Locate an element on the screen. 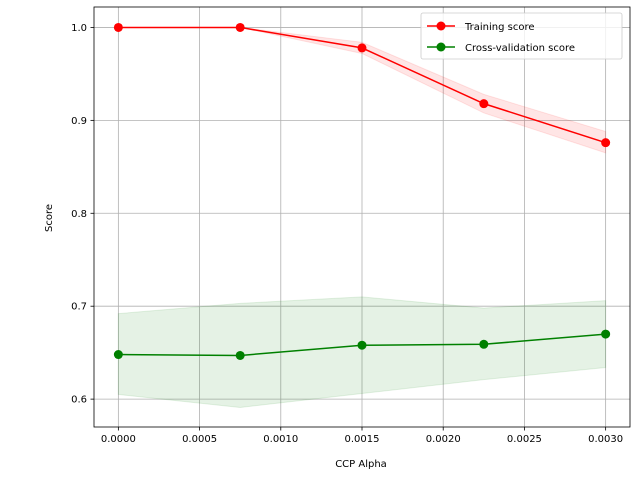  y-tick-label: 0.6 is located at coordinates (79, 400).